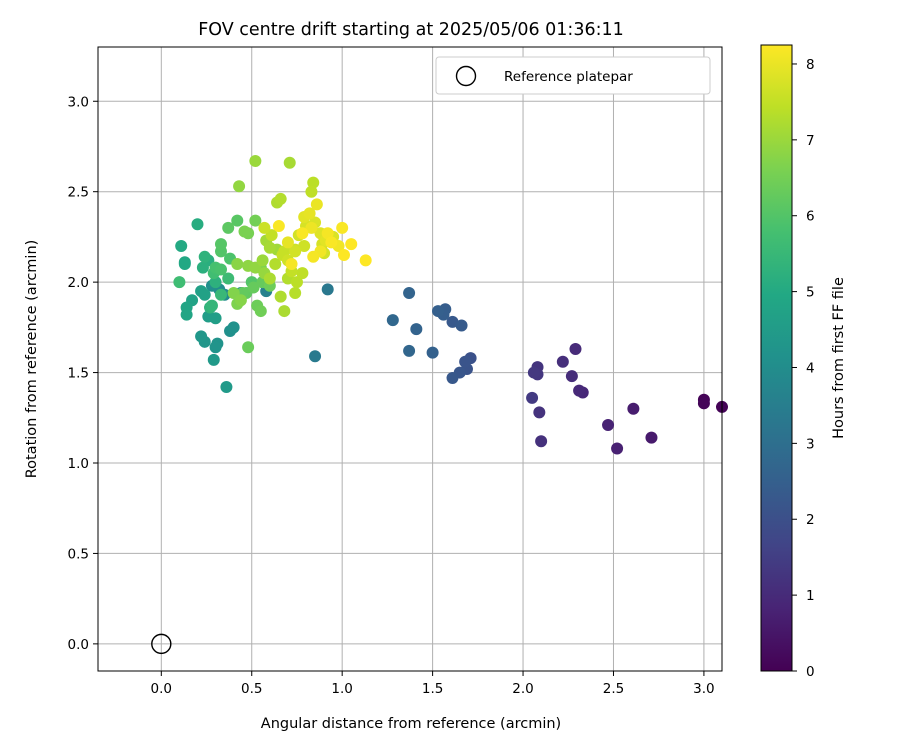 Image resolution: width=900 pixels, height=750 pixels. What do you see at coordinates (568, 77) in the screenshot?
I see `legend-entry-reference: Reference platepar` at bounding box center [568, 77].